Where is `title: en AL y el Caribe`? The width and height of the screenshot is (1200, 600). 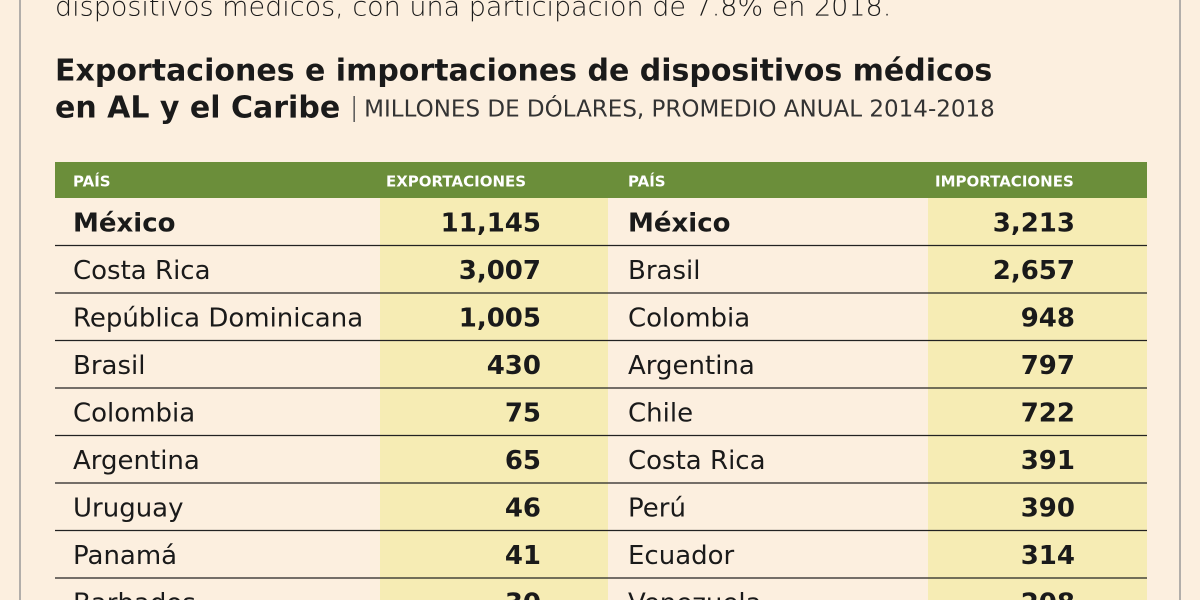 title: en AL y el Caribe is located at coordinates (197, 108).